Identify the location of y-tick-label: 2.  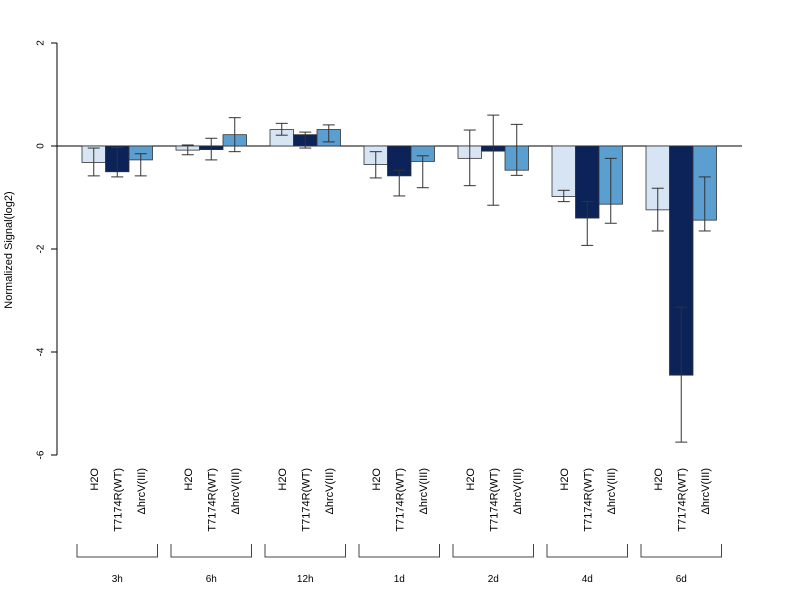
(41, 43).